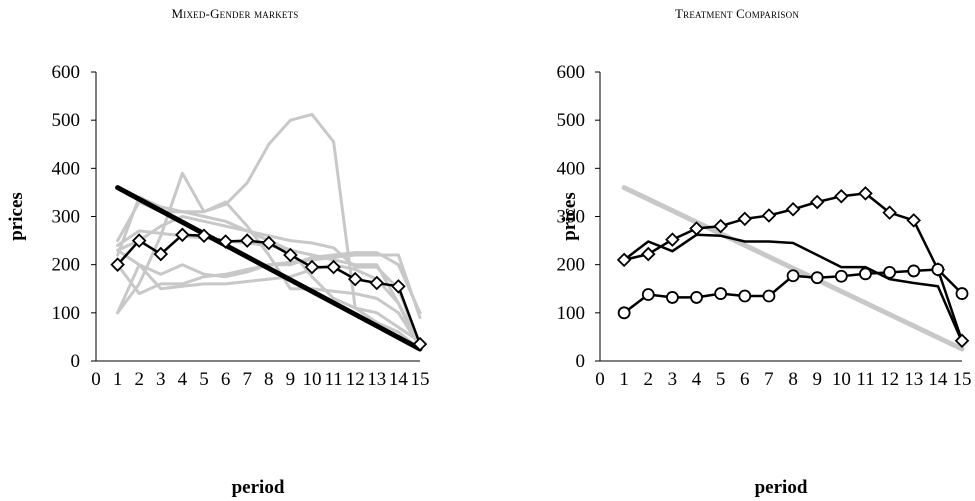 The width and height of the screenshot is (975, 501). Describe the element at coordinates (234, 13) in the screenshot. I see `chart-title: Mixed-Gender markets` at that location.